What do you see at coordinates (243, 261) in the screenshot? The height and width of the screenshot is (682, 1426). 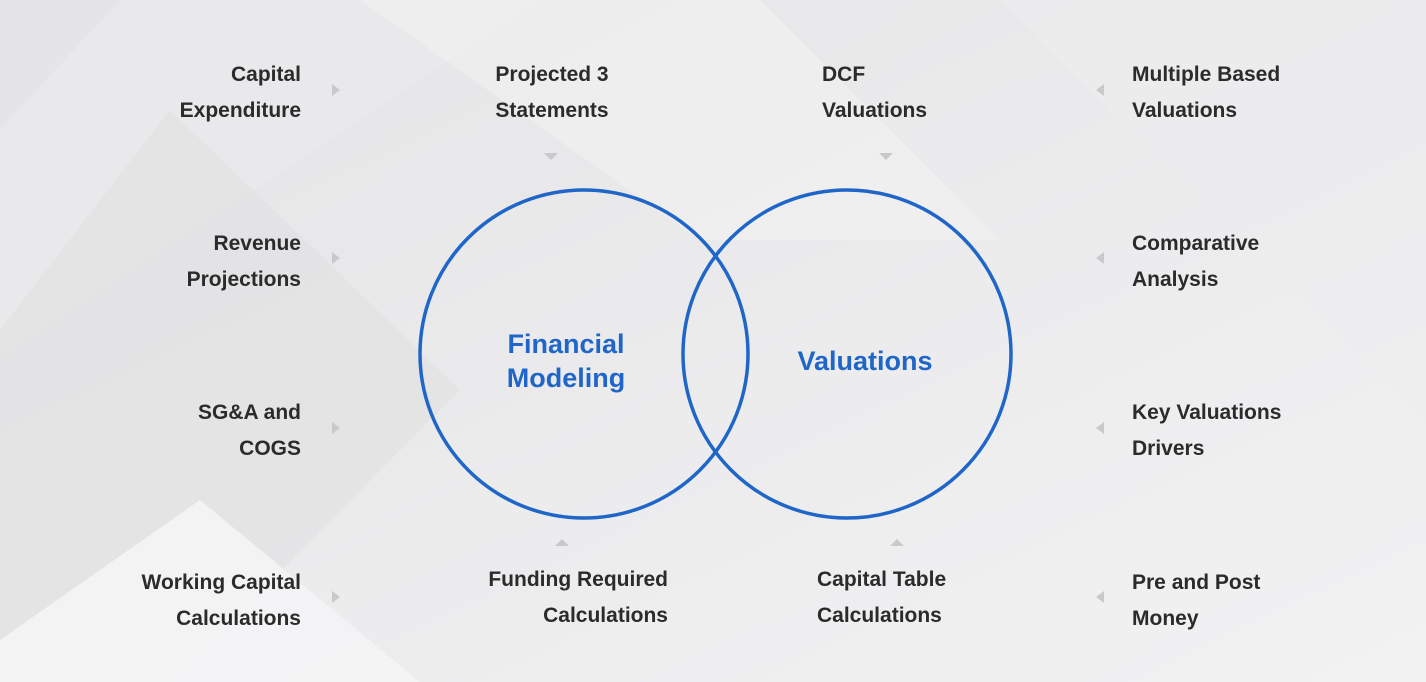 I see `revenue-projections-label: Revenue Projections` at bounding box center [243, 261].